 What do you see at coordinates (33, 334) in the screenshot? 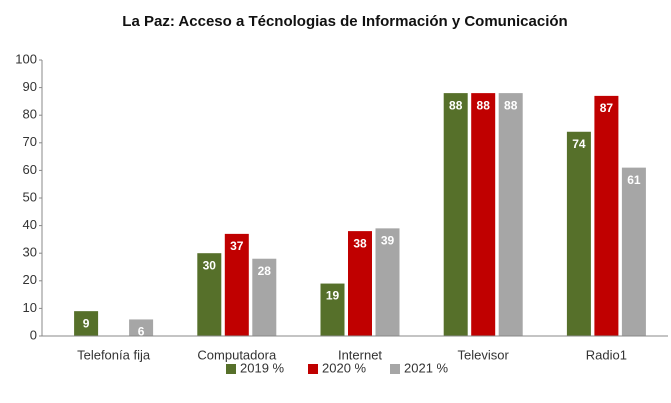
I see `y-tick-label: 0` at bounding box center [33, 334].